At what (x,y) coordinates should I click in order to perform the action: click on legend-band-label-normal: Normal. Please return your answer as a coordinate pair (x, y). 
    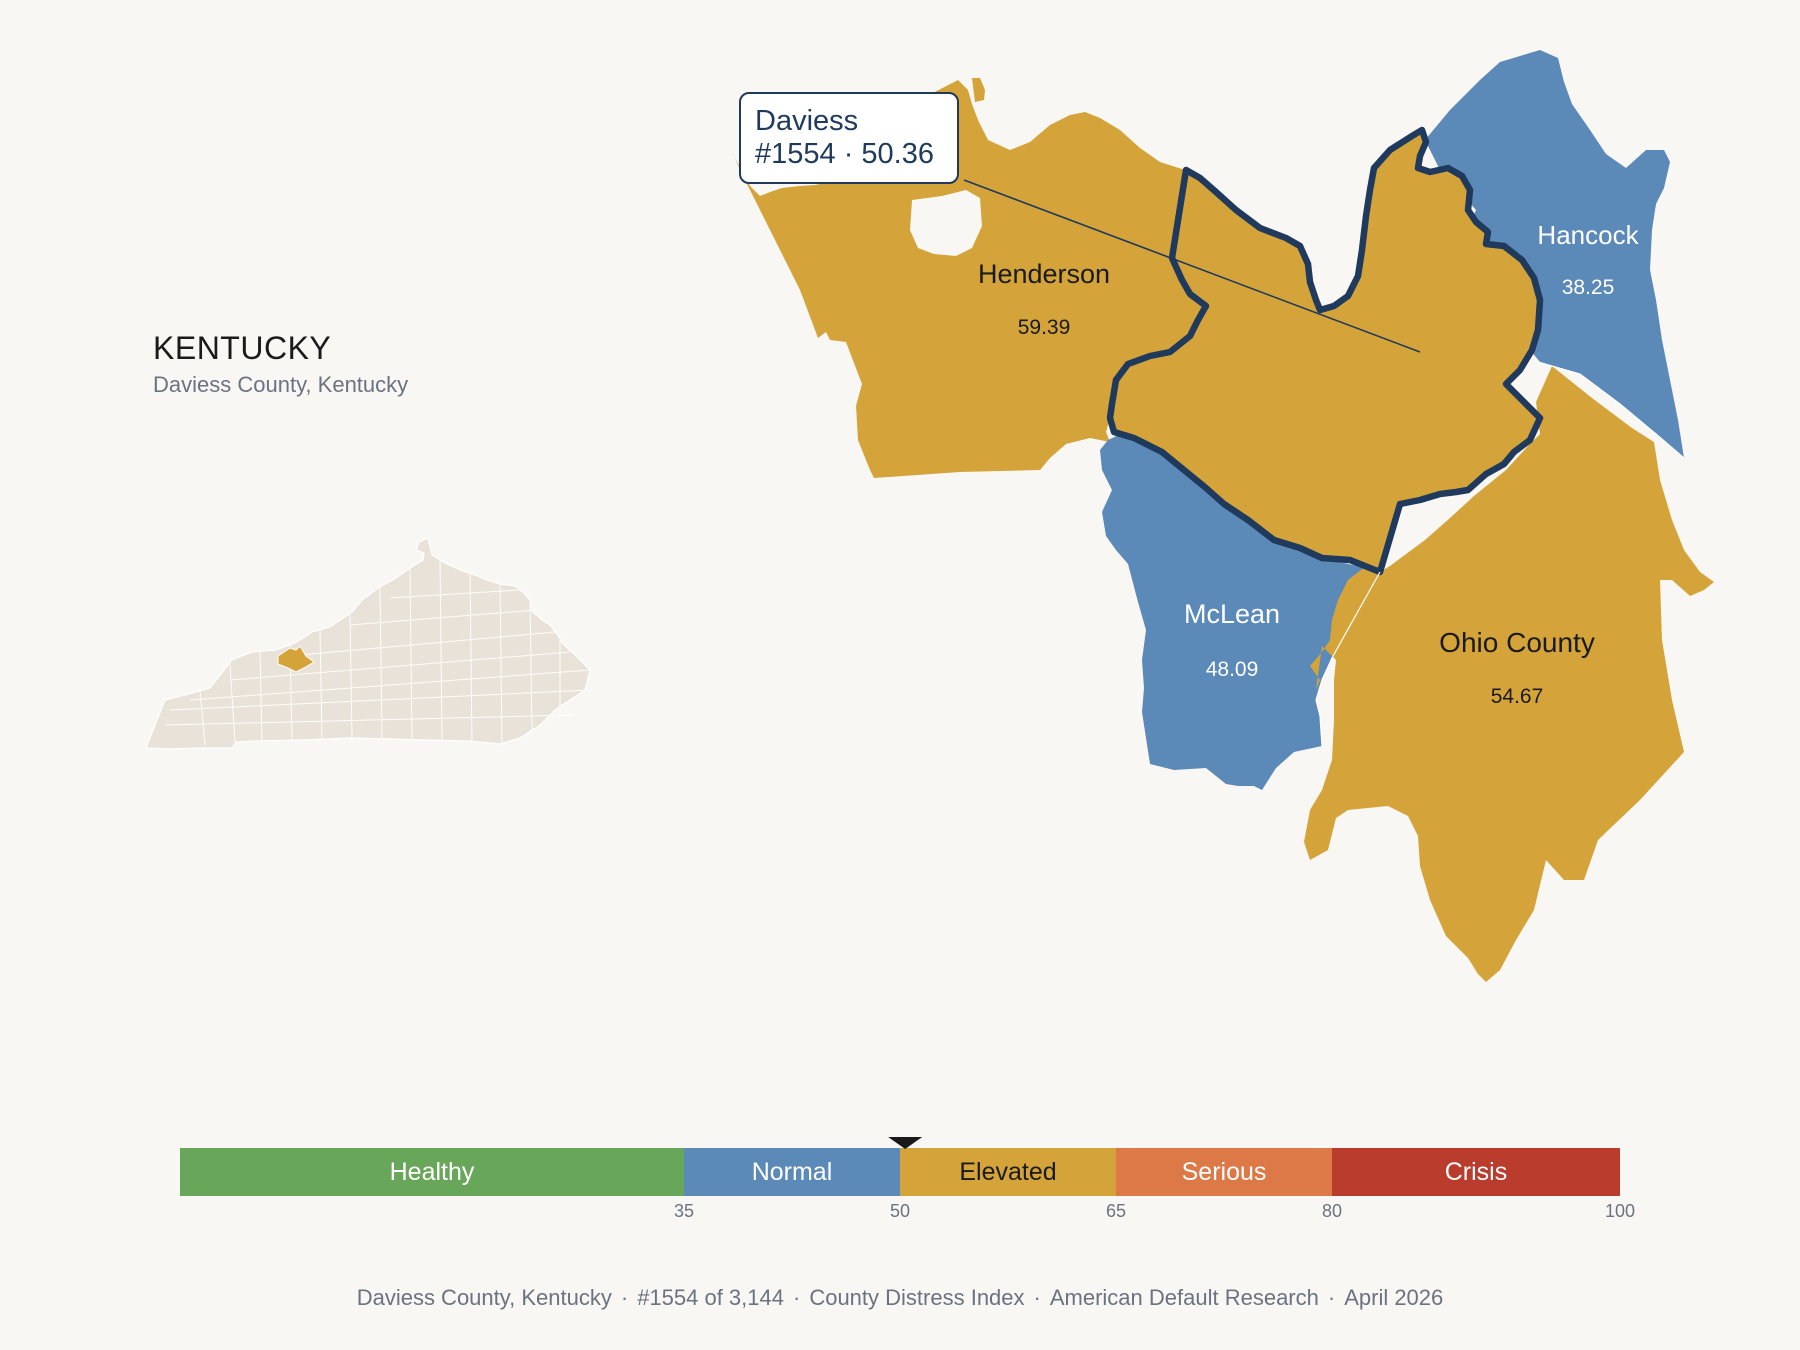
    Looking at the image, I should click on (792, 1172).